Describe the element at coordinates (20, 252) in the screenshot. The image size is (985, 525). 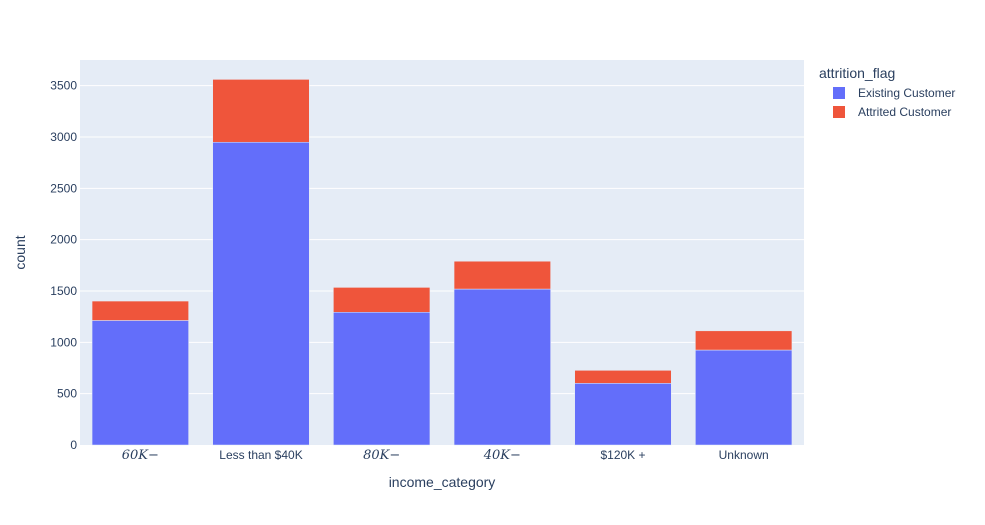
I see `y-axis-title: count` at that location.